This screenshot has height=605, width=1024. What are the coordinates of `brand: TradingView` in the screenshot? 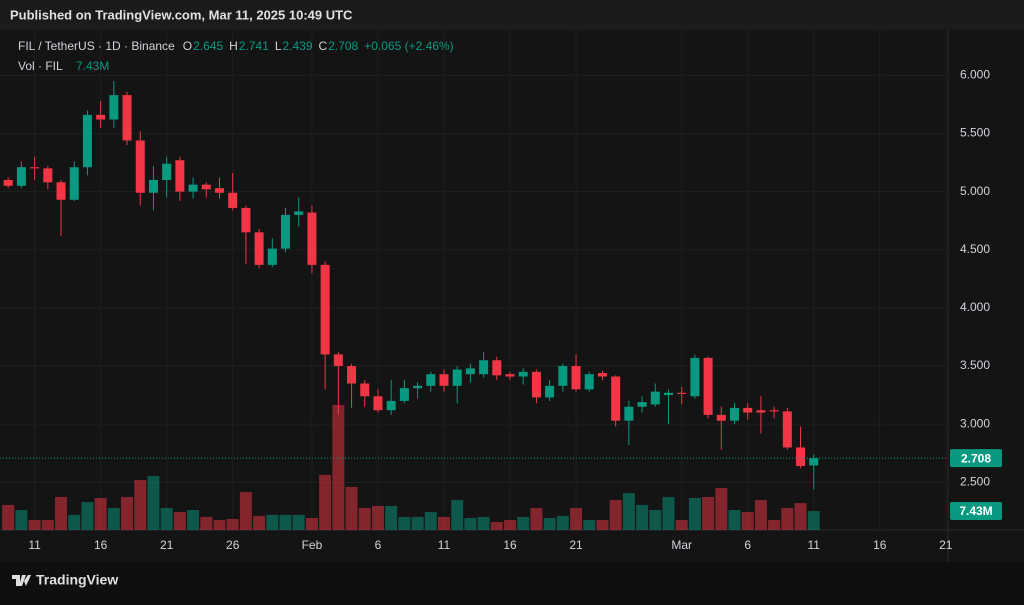 It's located at (65, 580).